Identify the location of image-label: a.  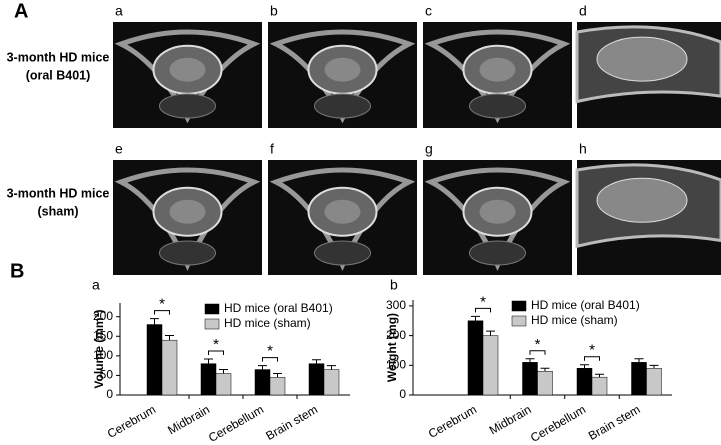
(119, 11).